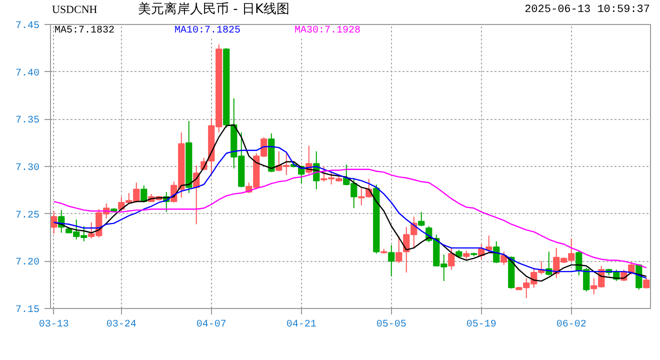 This screenshot has height=360, width=660. What do you see at coordinates (121, 325) in the screenshot?
I see `x-tick-label: 03-24` at bounding box center [121, 325].